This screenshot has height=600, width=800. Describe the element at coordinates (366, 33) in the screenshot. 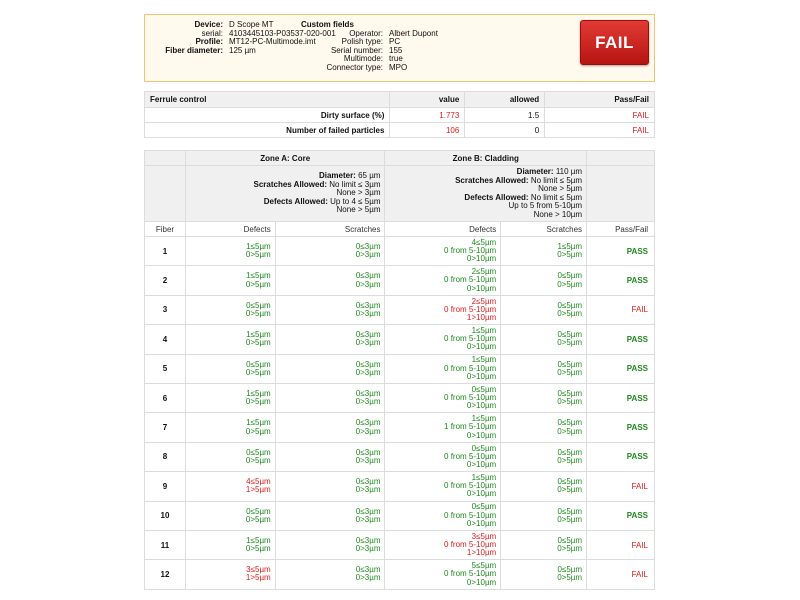

I see `operator-label: Operator:` at that location.